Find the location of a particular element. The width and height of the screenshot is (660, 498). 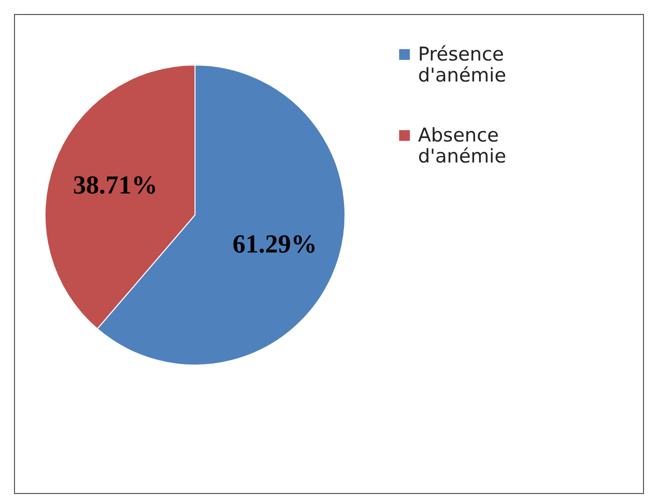

legend-label: Absence d'anémie is located at coordinates (462, 146).